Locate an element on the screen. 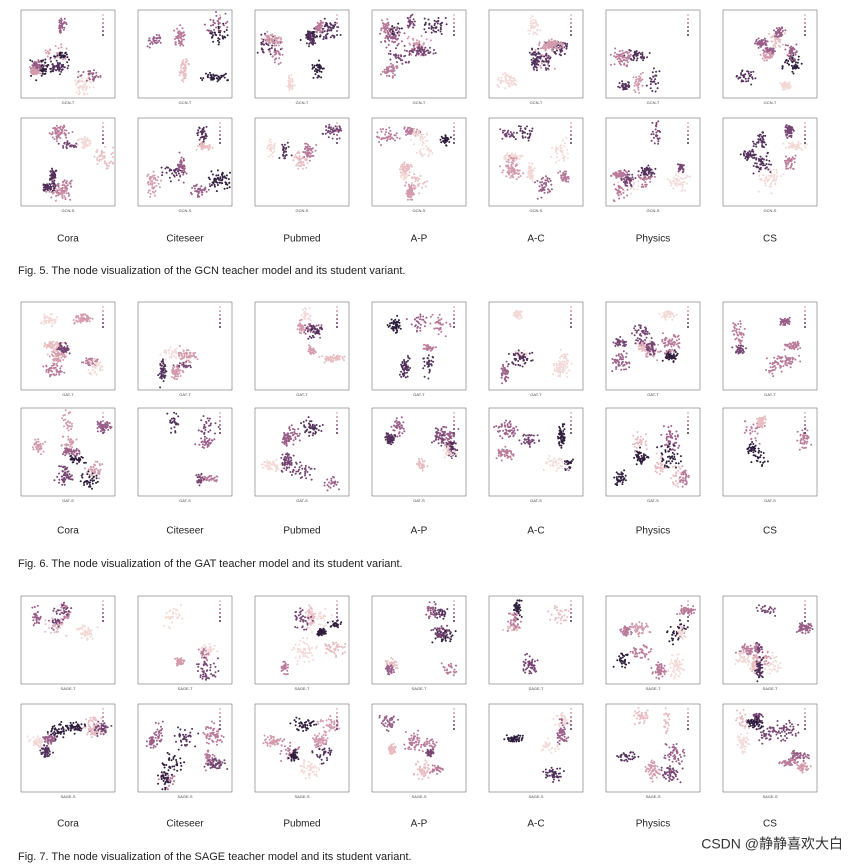  dataset-label: Citeseer is located at coordinates (185, 239).